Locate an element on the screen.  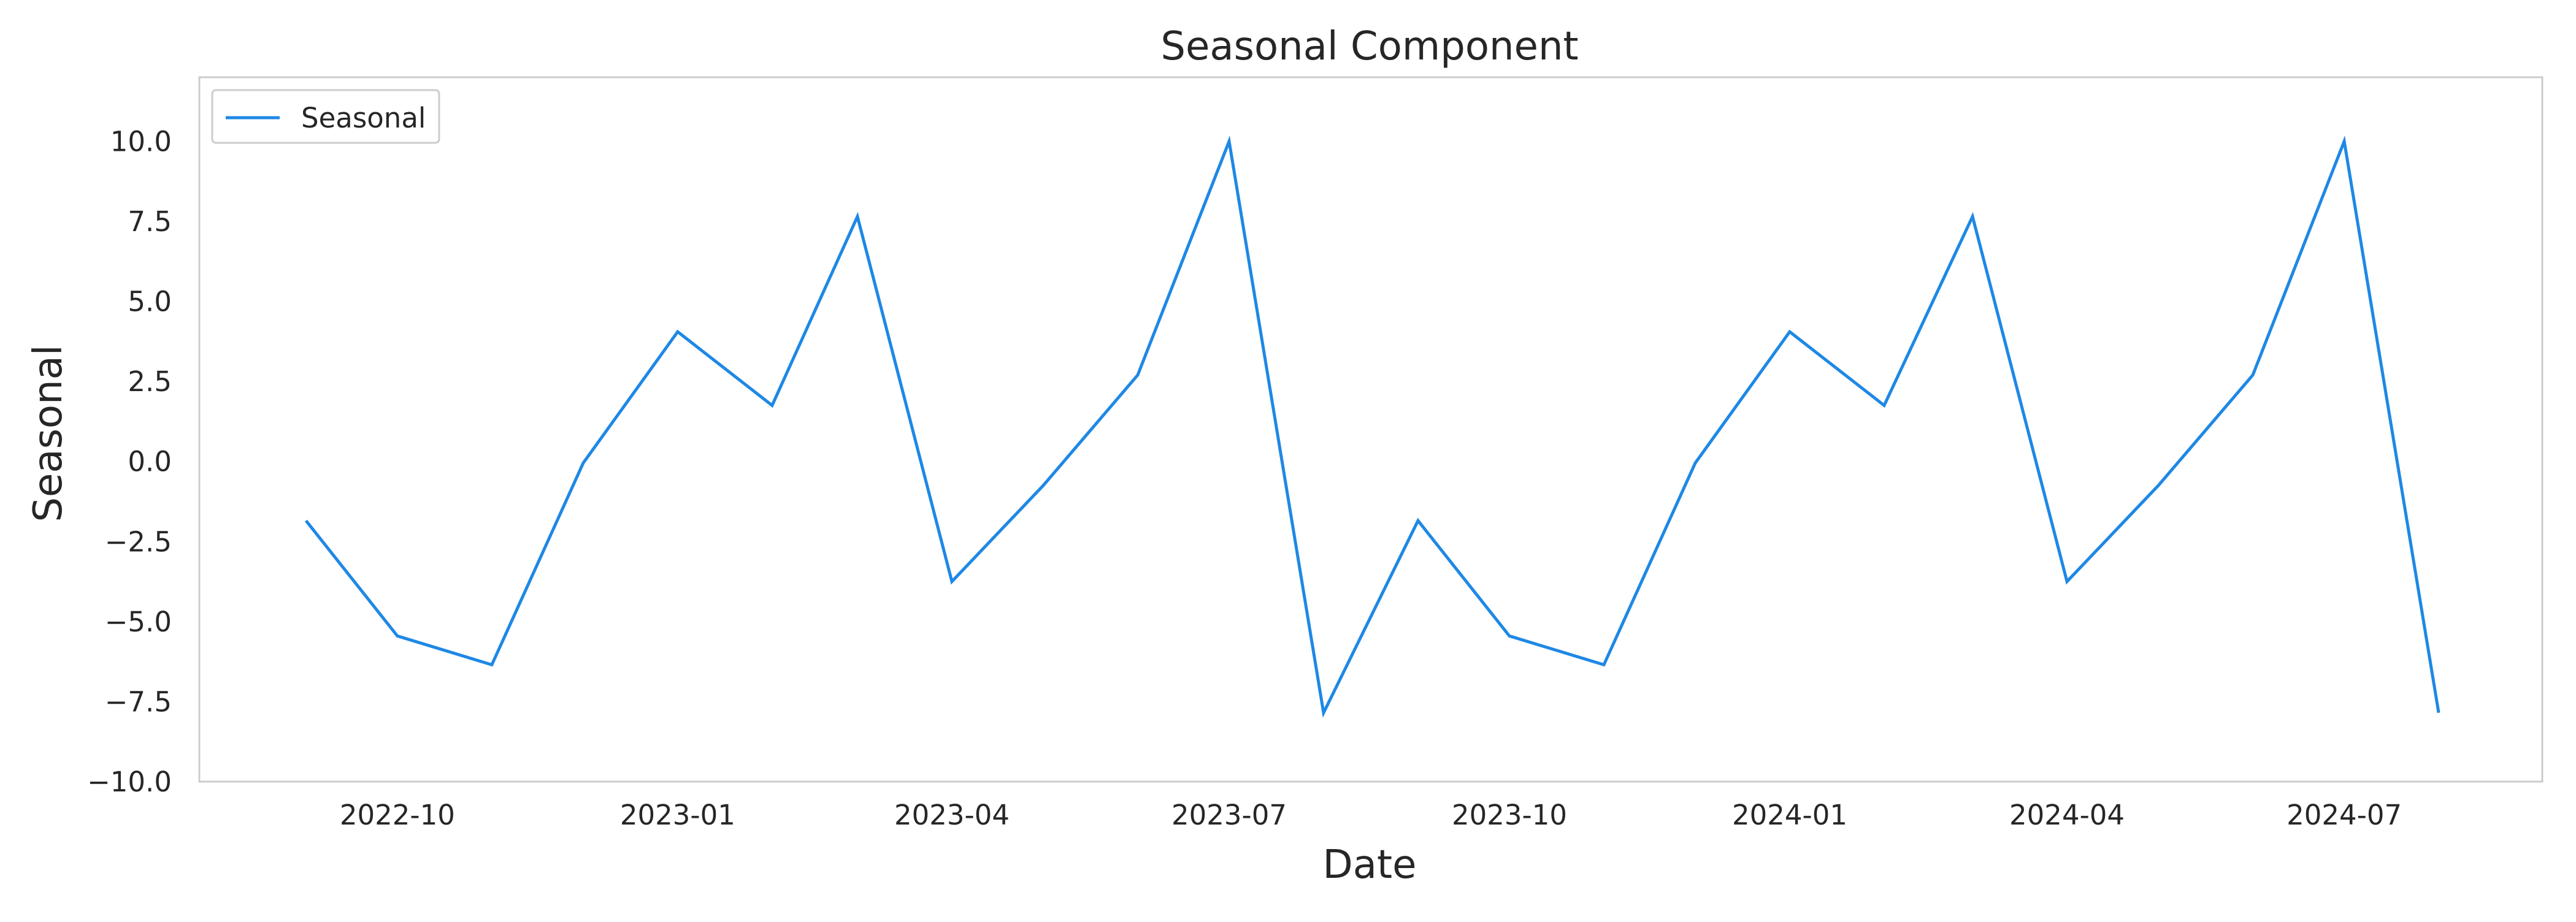
x-tick-label: 2023-04 is located at coordinates (952, 815).